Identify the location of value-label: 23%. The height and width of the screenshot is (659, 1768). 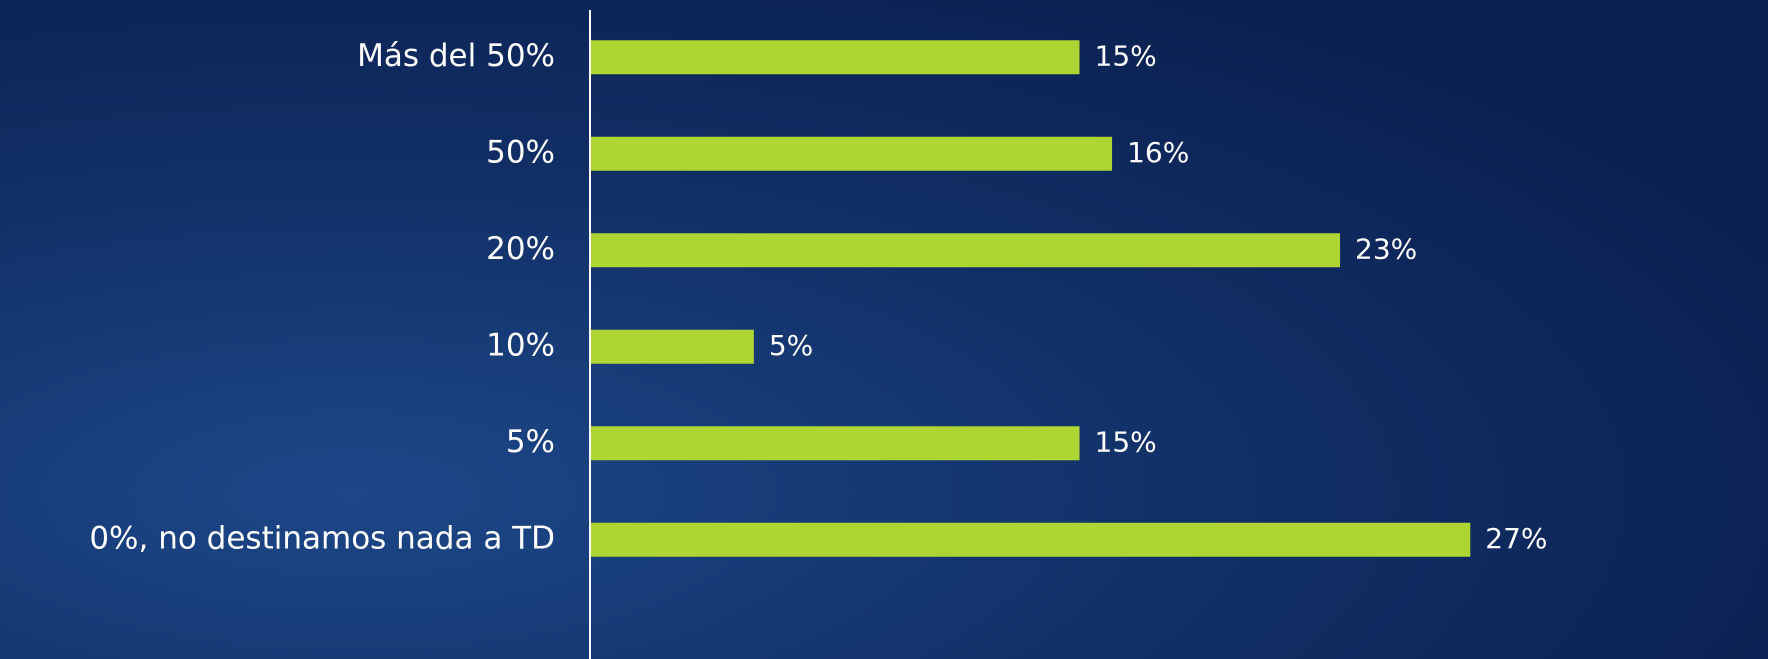
(1386, 248).